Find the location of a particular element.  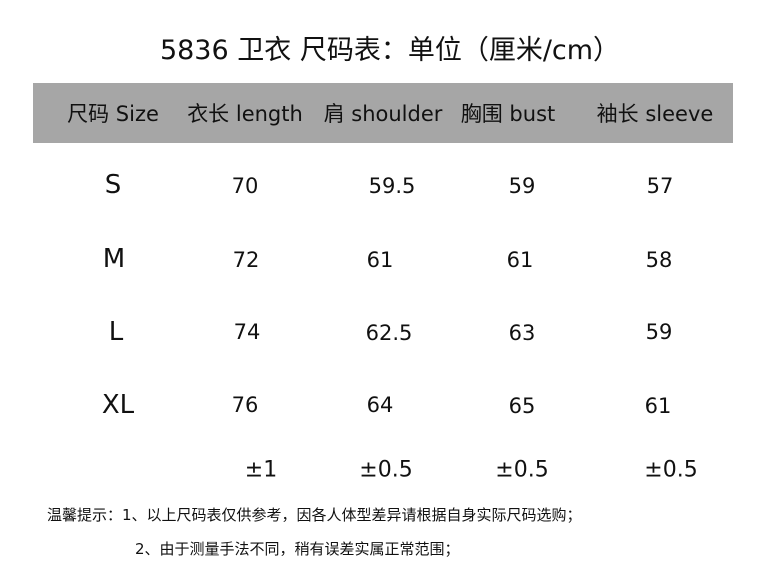

size-cell: L is located at coordinates (116, 332).